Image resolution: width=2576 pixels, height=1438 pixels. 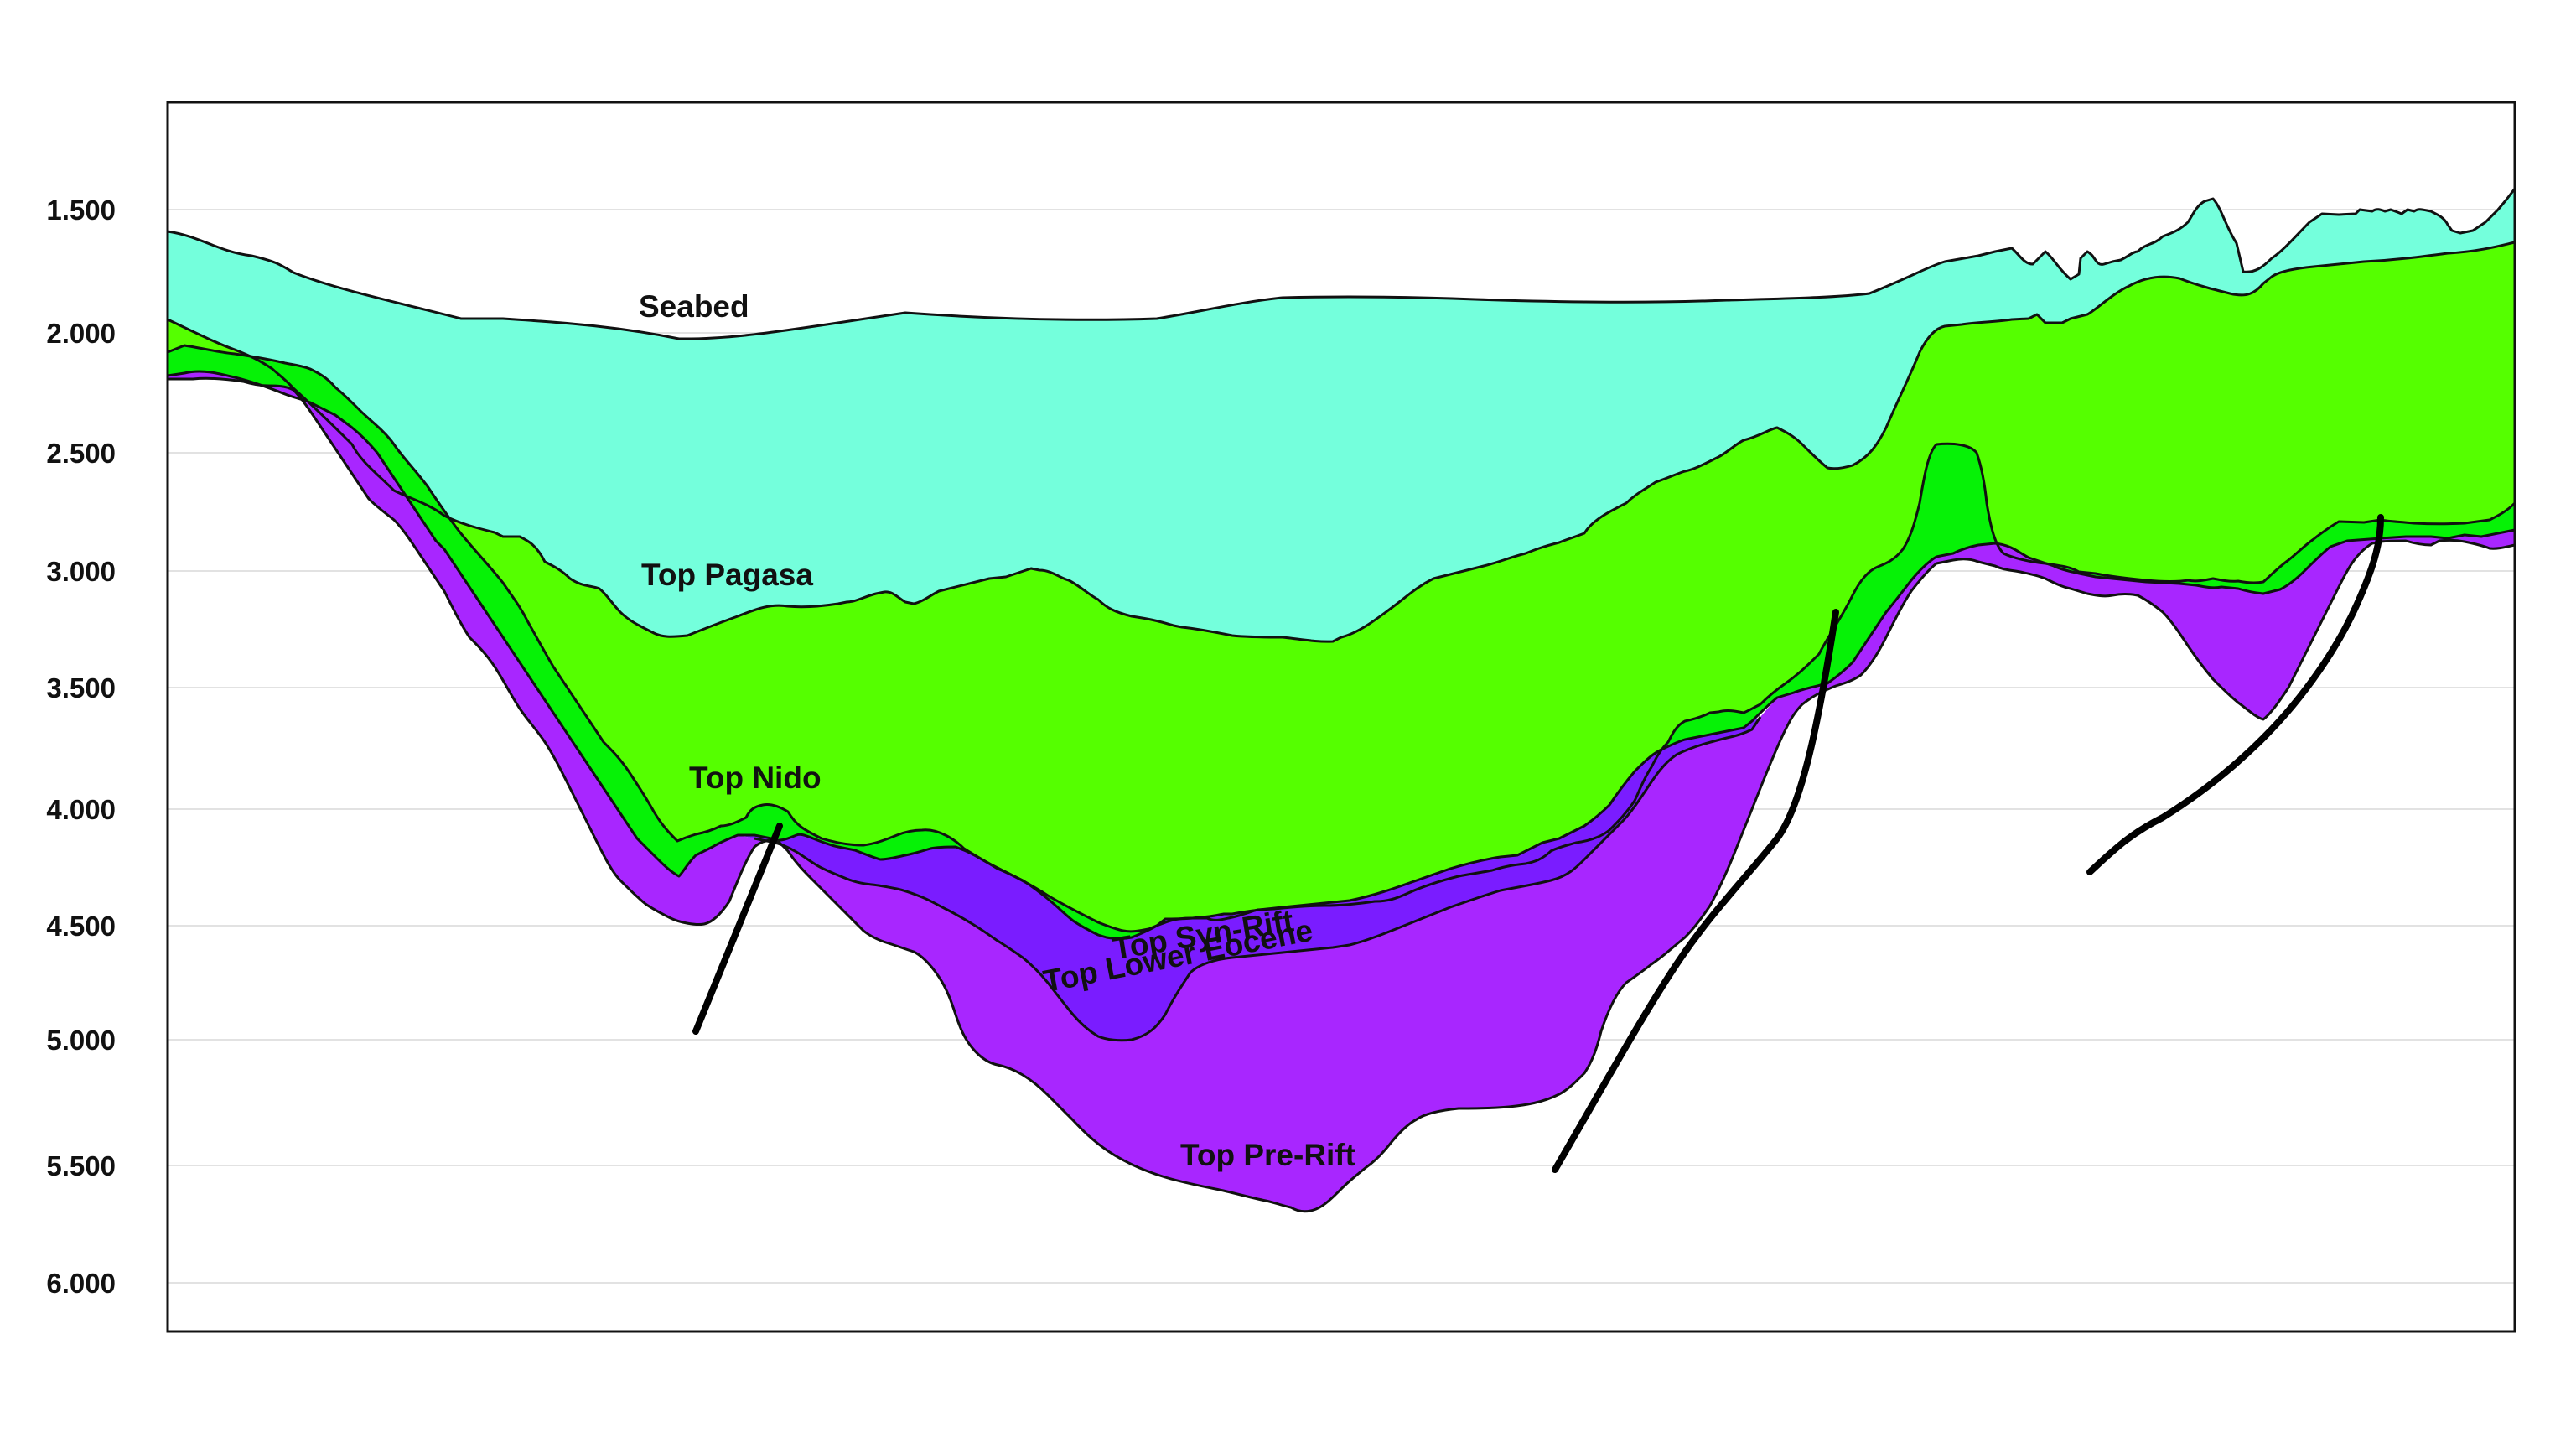 What do you see at coordinates (81, 333) in the screenshot?
I see `tick-label: 2.000` at bounding box center [81, 333].